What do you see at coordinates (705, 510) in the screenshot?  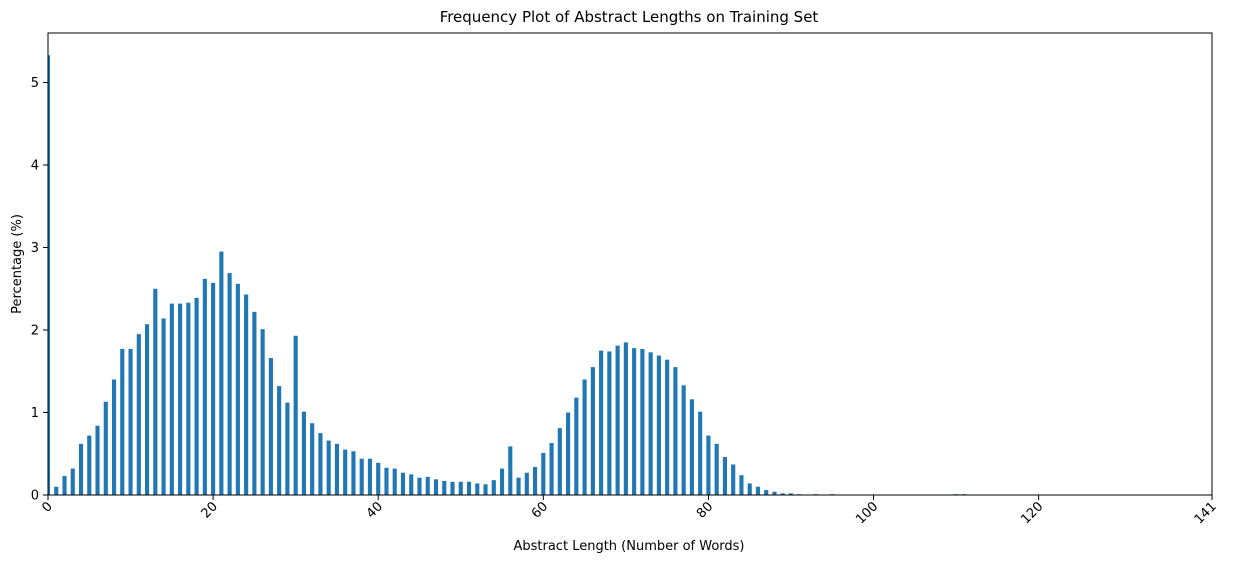 I see `x-tick-label: 80` at bounding box center [705, 510].